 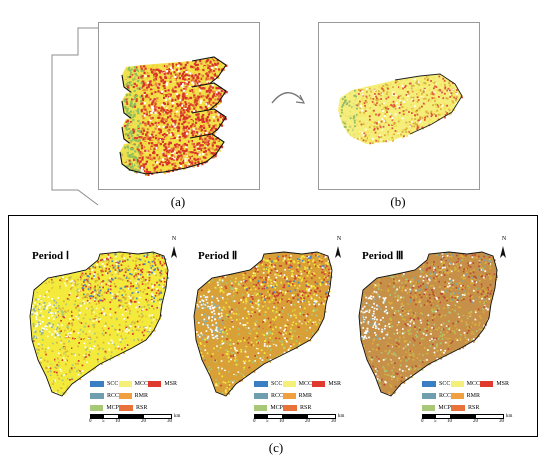 I want to click on caption-b: (b), so click(x=398, y=201).